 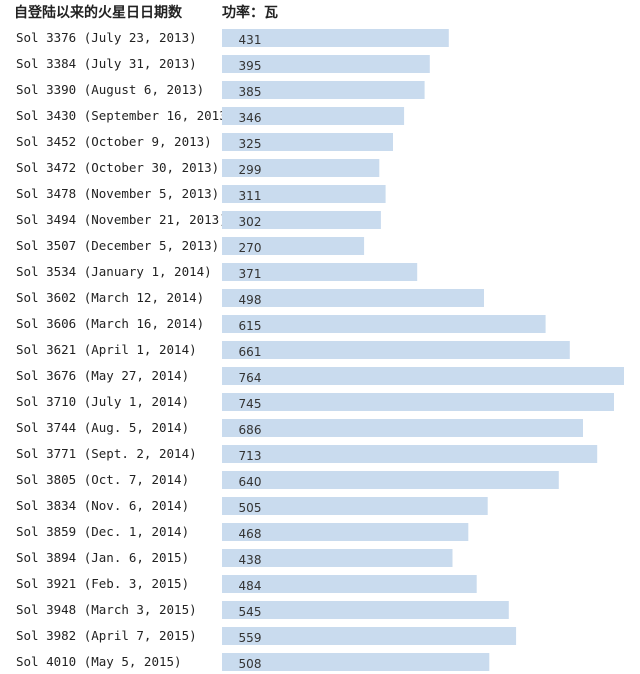 I want to click on category-label: Sol 4010 (May 5, 2015), so click(x=99, y=661).